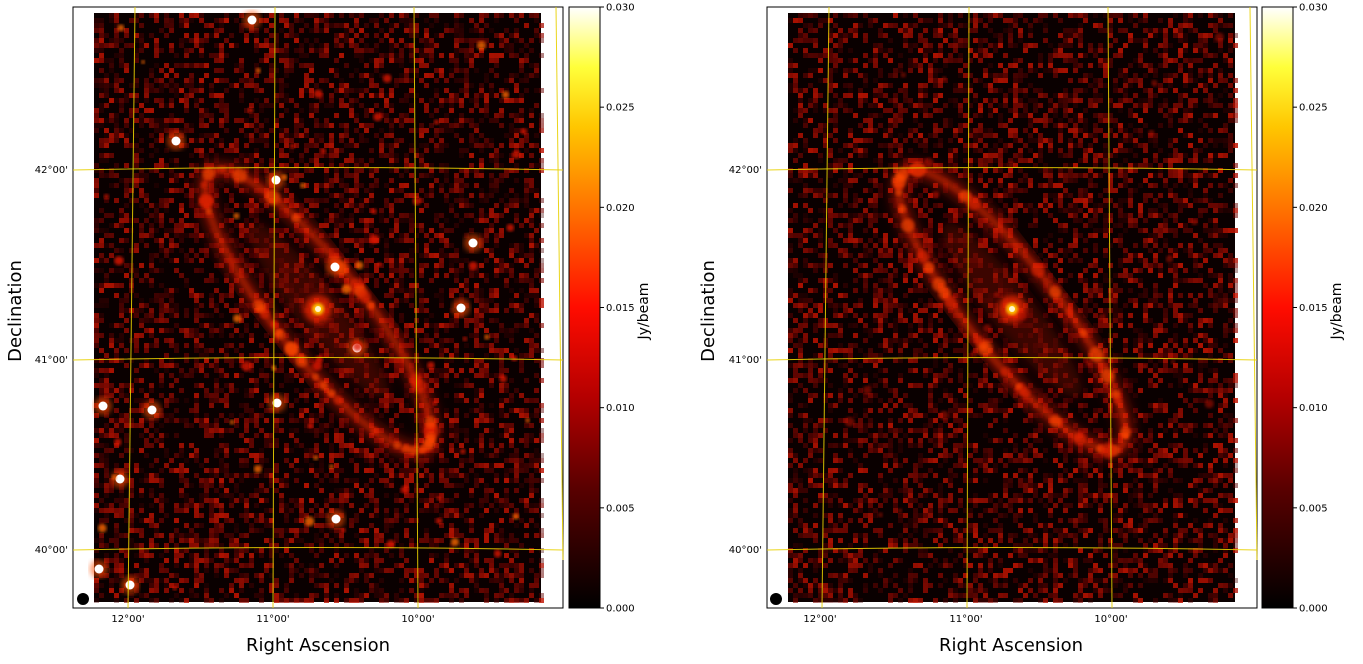 This screenshot has height=664, width=1363. What do you see at coordinates (708, 311) in the screenshot?
I see `panel-2-y-axis-title: Declination` at bounding box center [708, 311].